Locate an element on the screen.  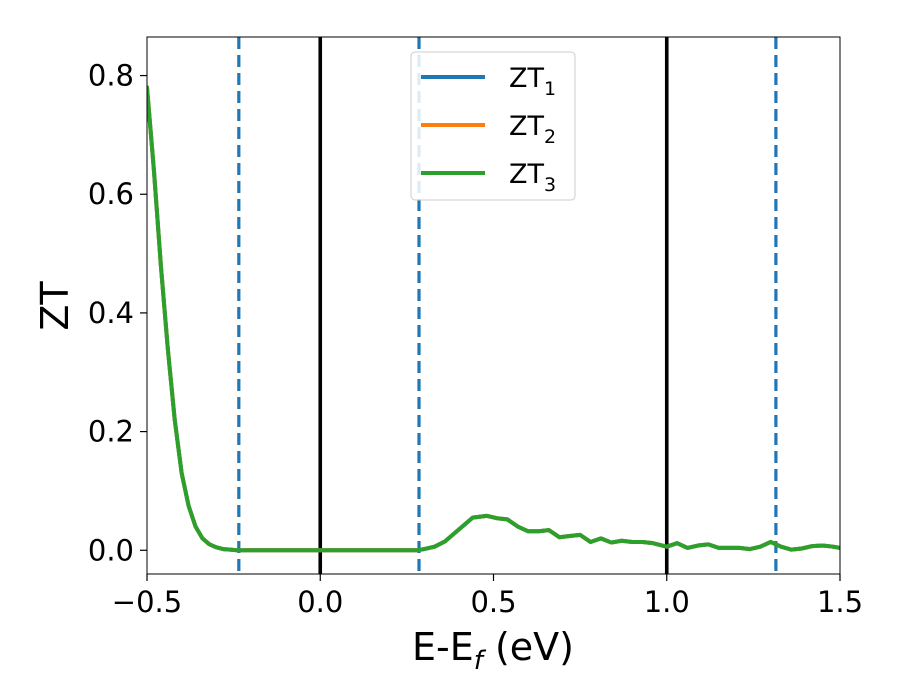
x-axis-label: E-Ef (eV) is located at coordinates (493, 650).